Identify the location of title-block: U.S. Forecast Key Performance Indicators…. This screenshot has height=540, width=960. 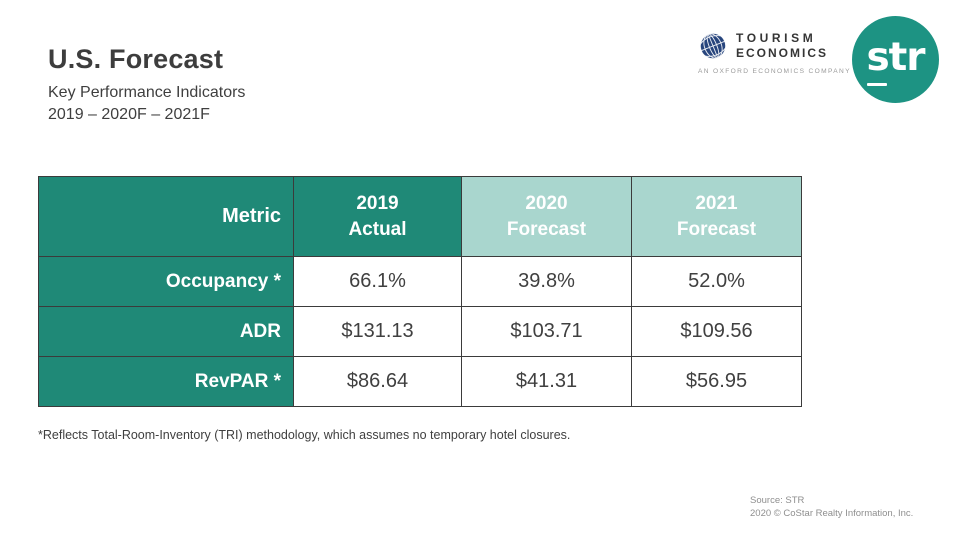
(146, 85).